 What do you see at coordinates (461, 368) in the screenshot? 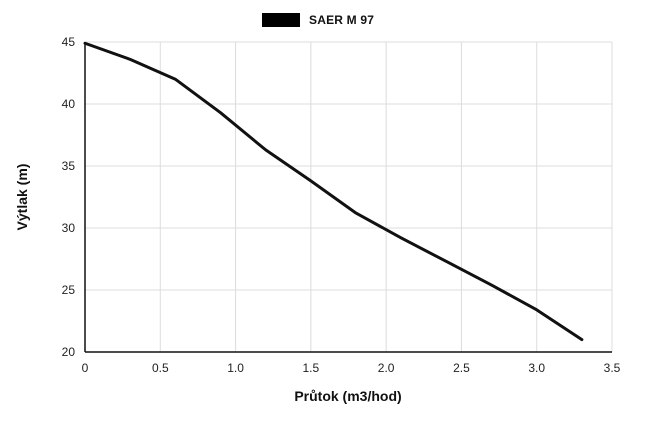
I see `x-tick-label: 2.5` at bounding box center [461, 368].